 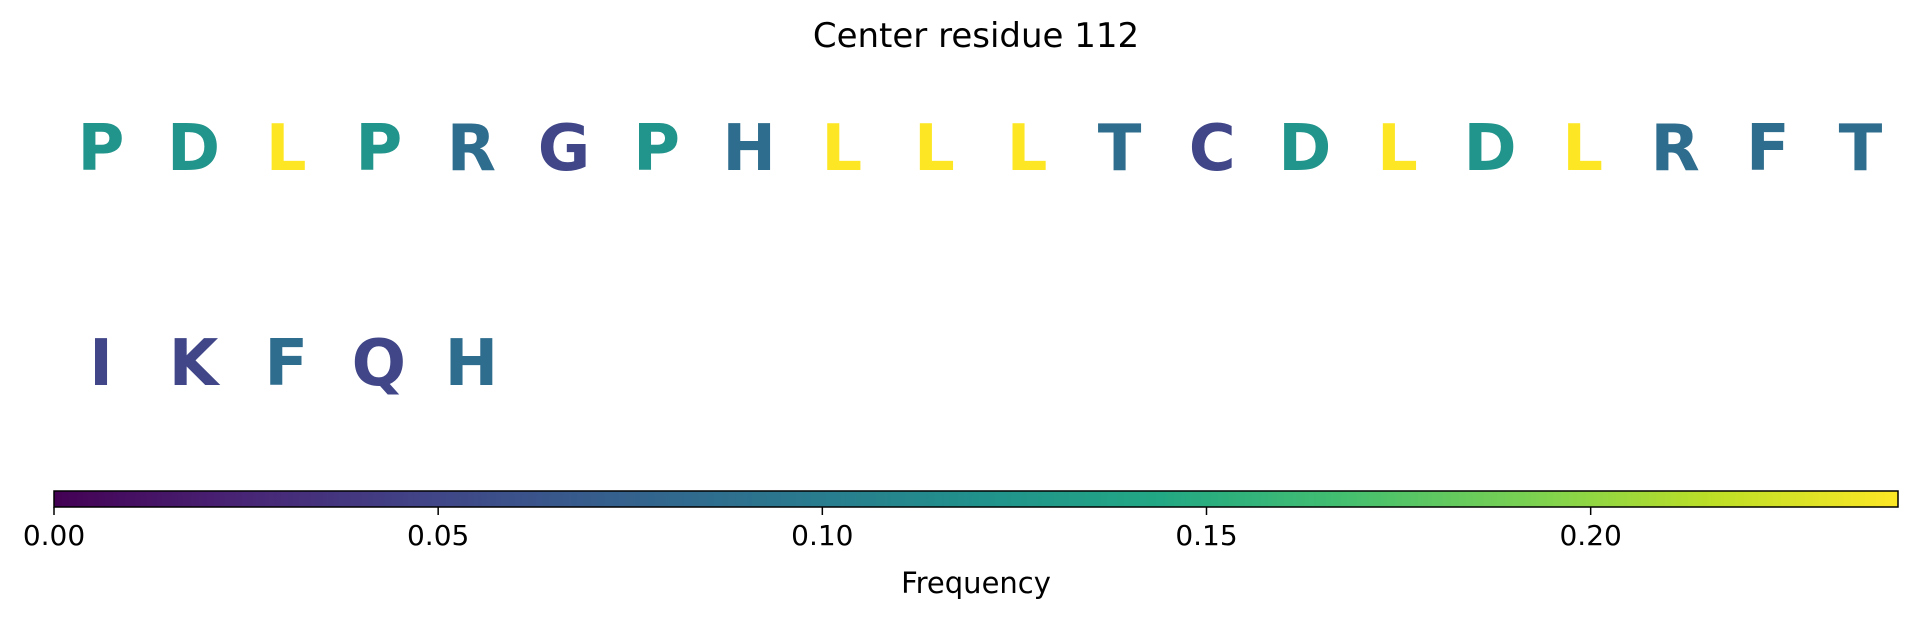 What do you see at coordinates (976, 36) in the screenshot?
I see `chart-title: Center residue 112` at bounding box center [976, 36].